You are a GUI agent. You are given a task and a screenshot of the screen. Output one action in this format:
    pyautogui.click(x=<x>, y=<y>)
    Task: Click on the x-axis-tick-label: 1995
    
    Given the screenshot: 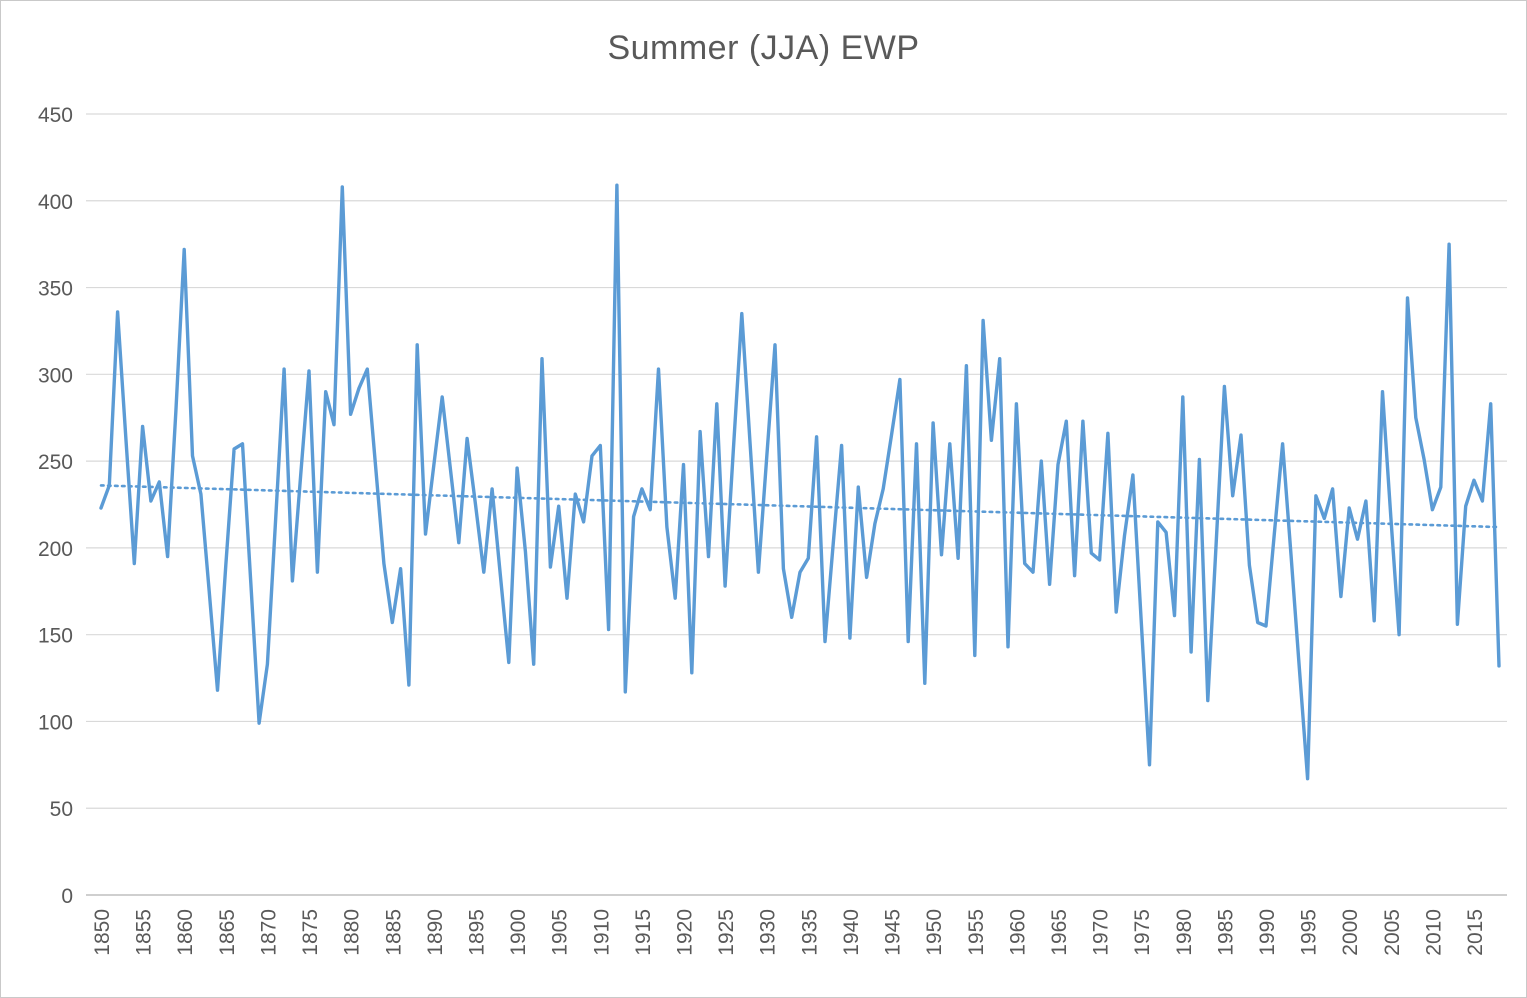 What is the action you would take?
    pyautogui.click(x=1309, y=932)
    